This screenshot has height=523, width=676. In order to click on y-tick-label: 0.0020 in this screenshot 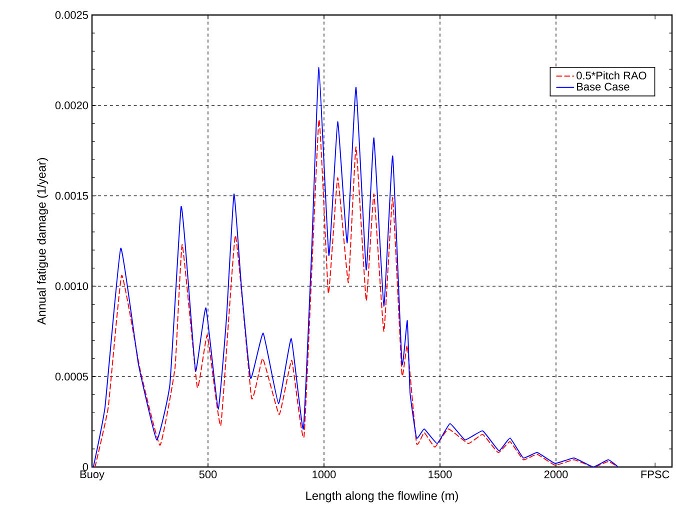, I will do `click(71, 106)`.